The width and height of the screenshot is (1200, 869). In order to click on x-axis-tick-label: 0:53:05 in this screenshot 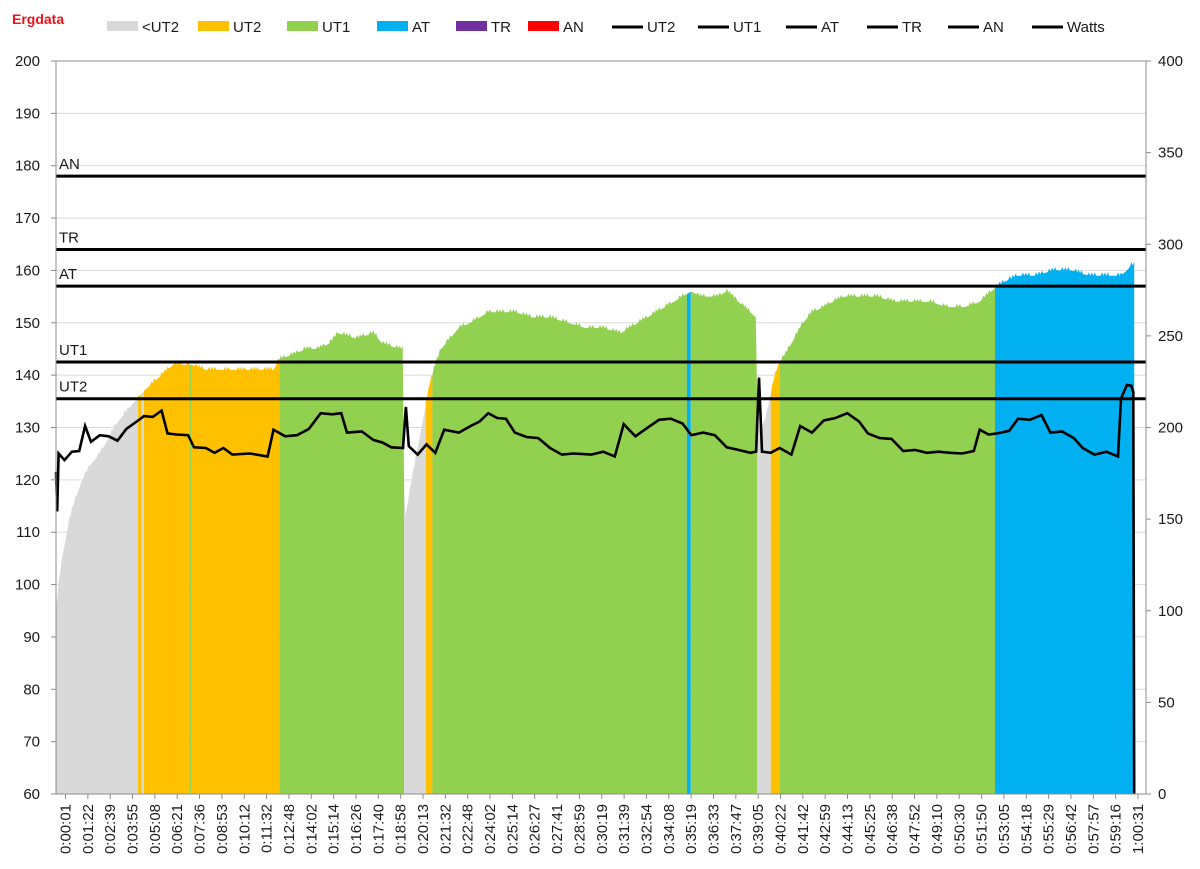, I will do `click(1004, 829)`.